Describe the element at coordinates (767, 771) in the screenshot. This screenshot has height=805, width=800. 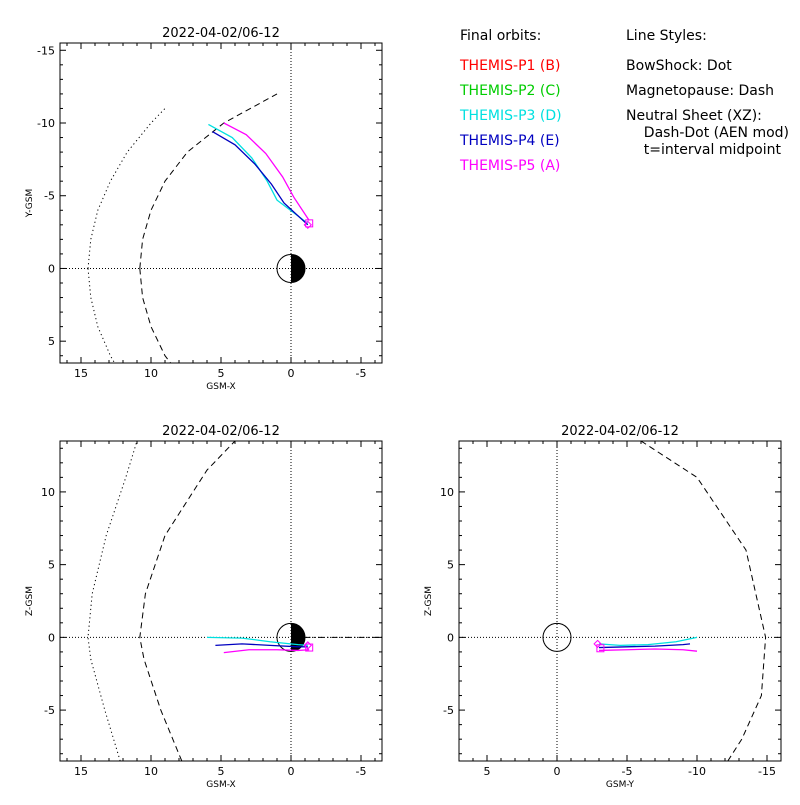
I see `x-tick-label: -15` at that location.